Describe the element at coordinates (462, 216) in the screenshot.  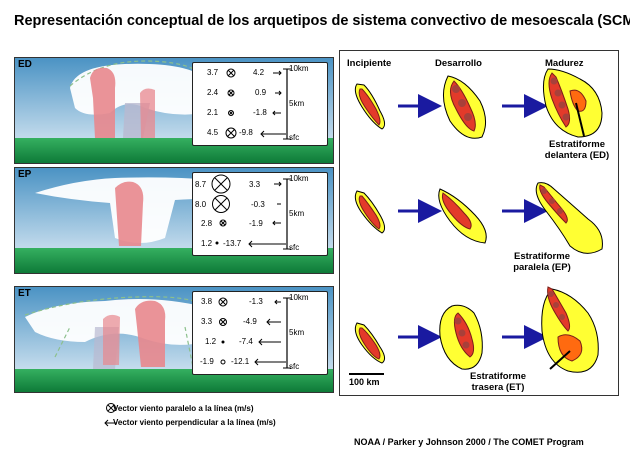
I see `ep-developing-cell` at that location.